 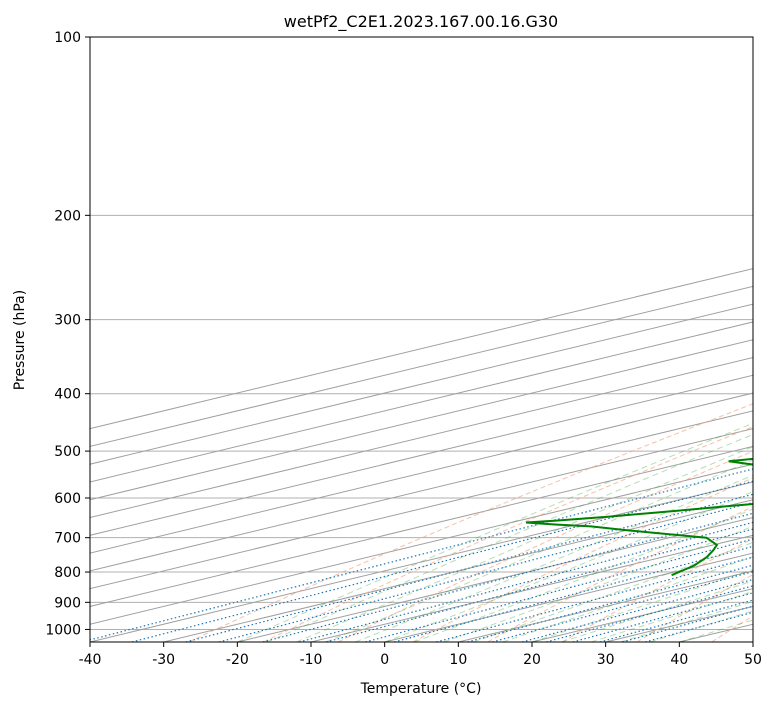 What do you see at coordinates (163, 660) in the screenshot?
I see `x-tick-label: -30` at bounding box center [163, 660].